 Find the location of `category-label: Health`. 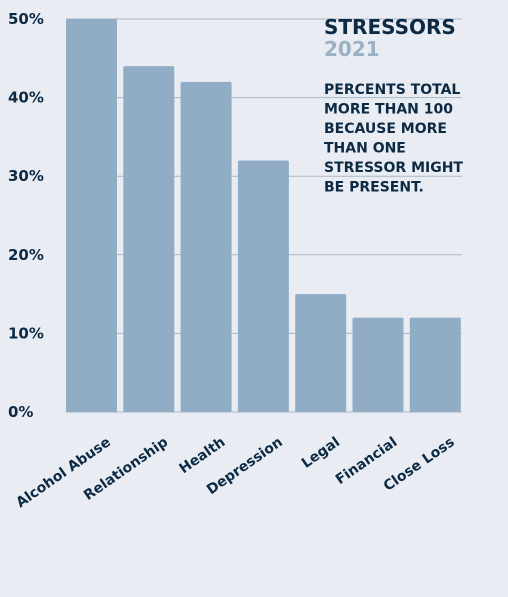

category-label: Health is located at coordinates (203, 455).